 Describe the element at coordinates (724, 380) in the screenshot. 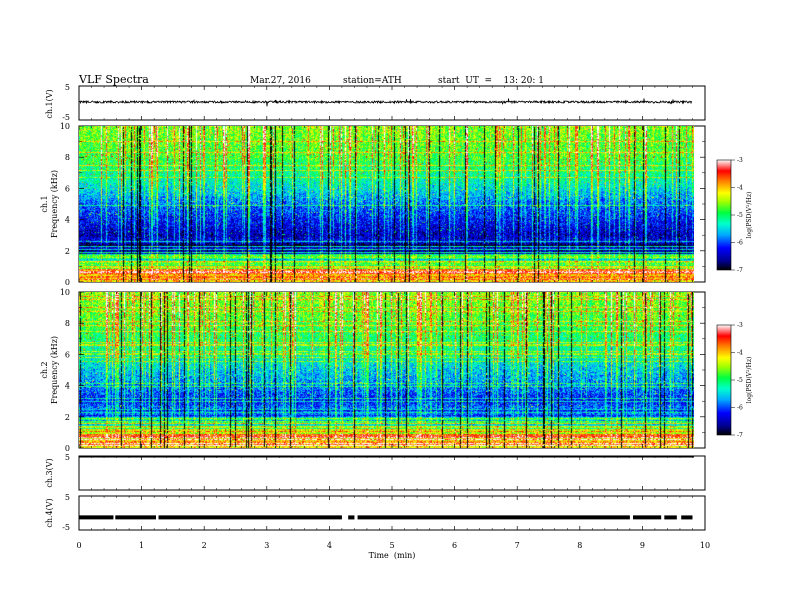

I see `ch2-colorbar-scale` at that location.